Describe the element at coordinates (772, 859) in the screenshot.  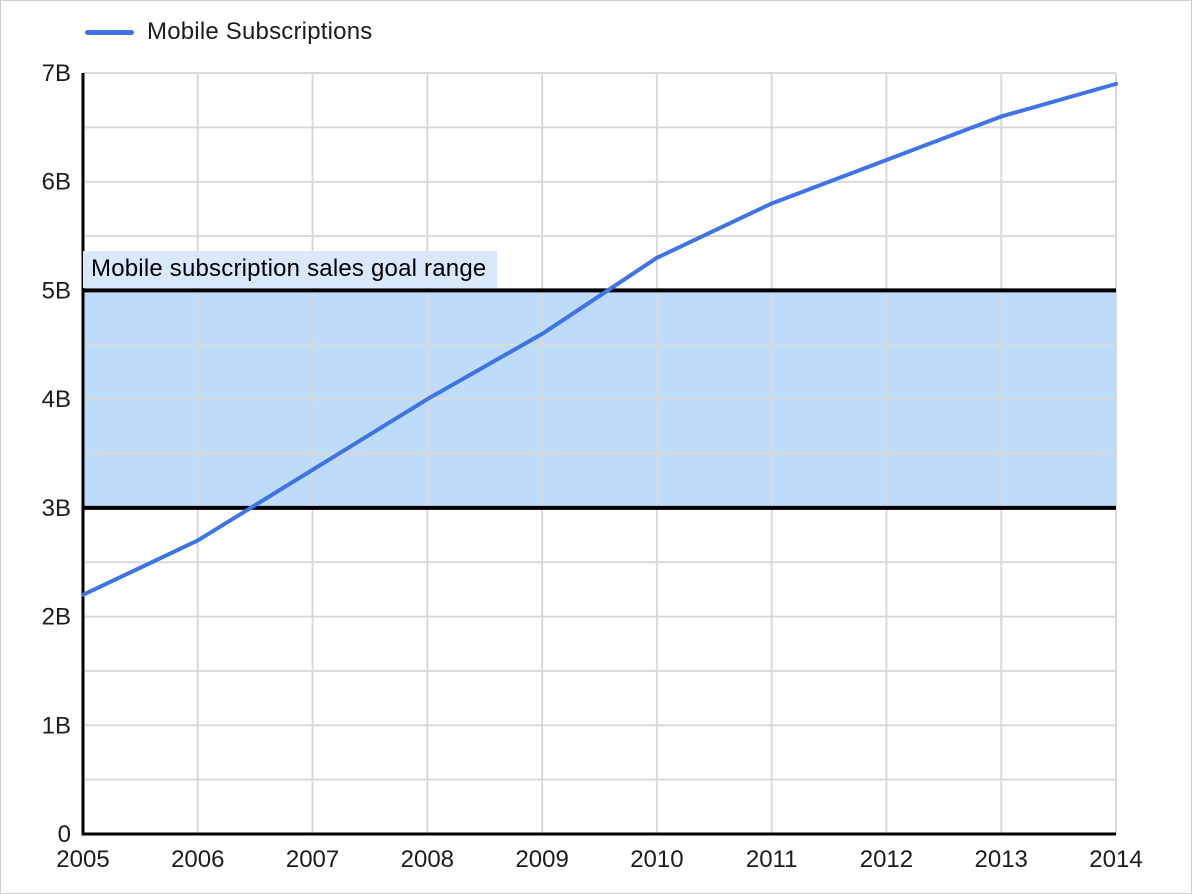
I see `x-axis-tick-label: 2011` at that location.